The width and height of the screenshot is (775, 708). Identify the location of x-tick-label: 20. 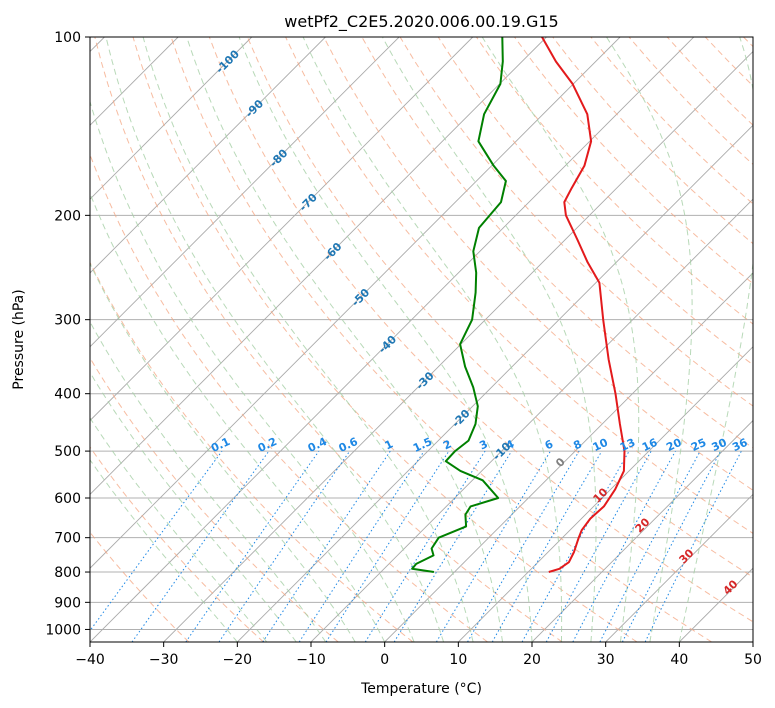
(532, 660).